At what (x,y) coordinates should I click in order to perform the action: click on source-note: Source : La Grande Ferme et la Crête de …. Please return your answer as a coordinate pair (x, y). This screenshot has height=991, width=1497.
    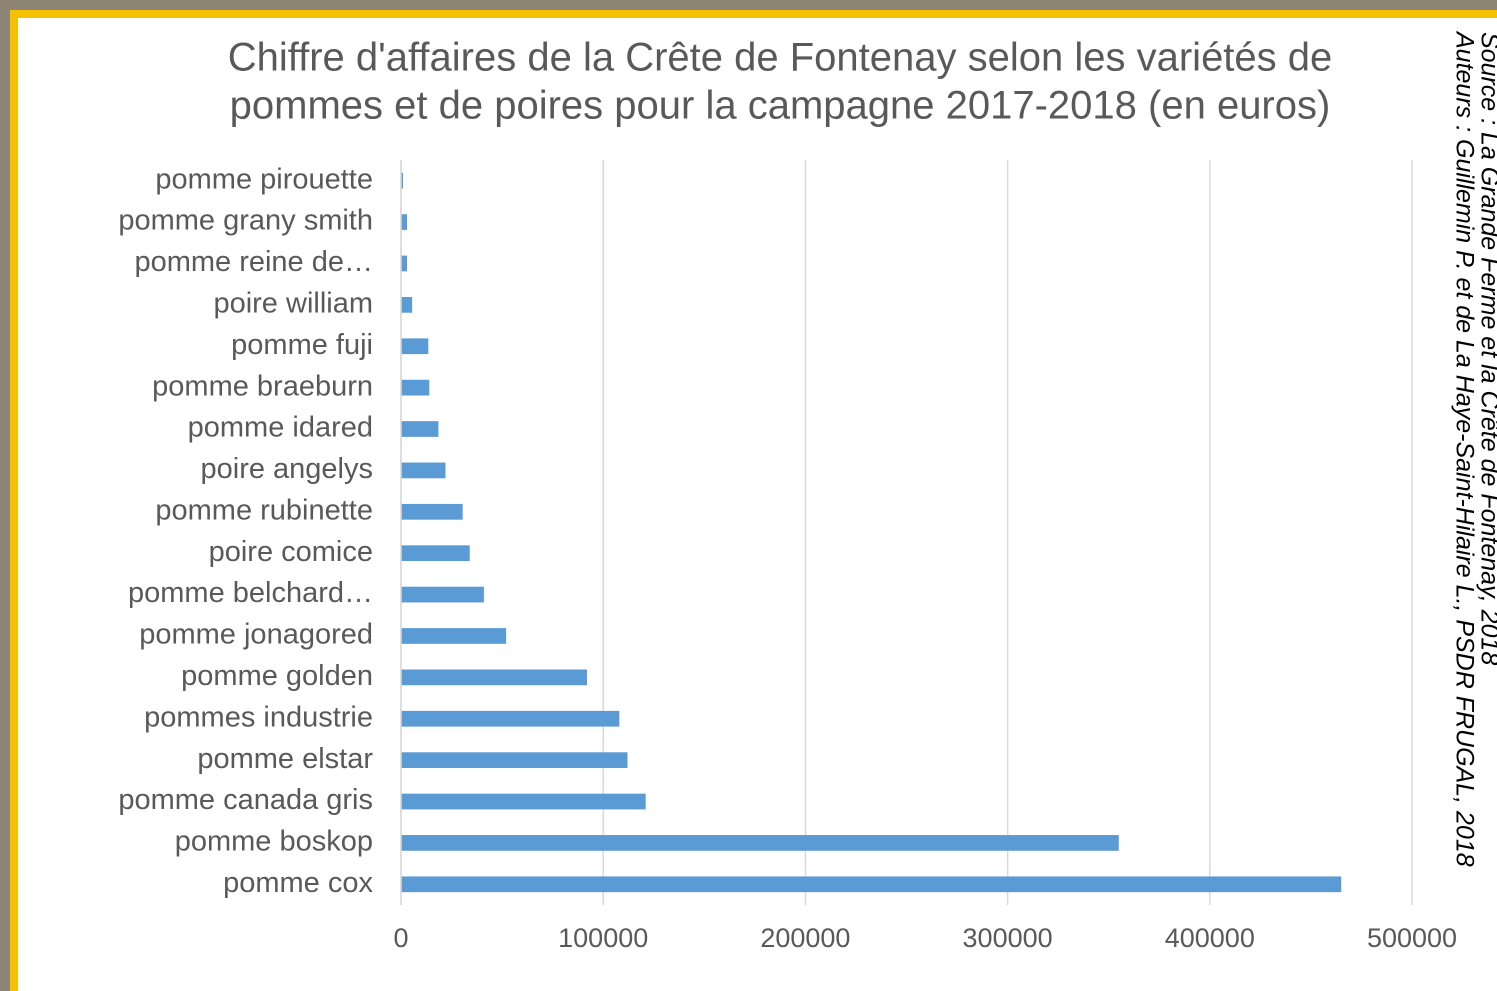
    Looking at the image, I should click on (1486, 348).